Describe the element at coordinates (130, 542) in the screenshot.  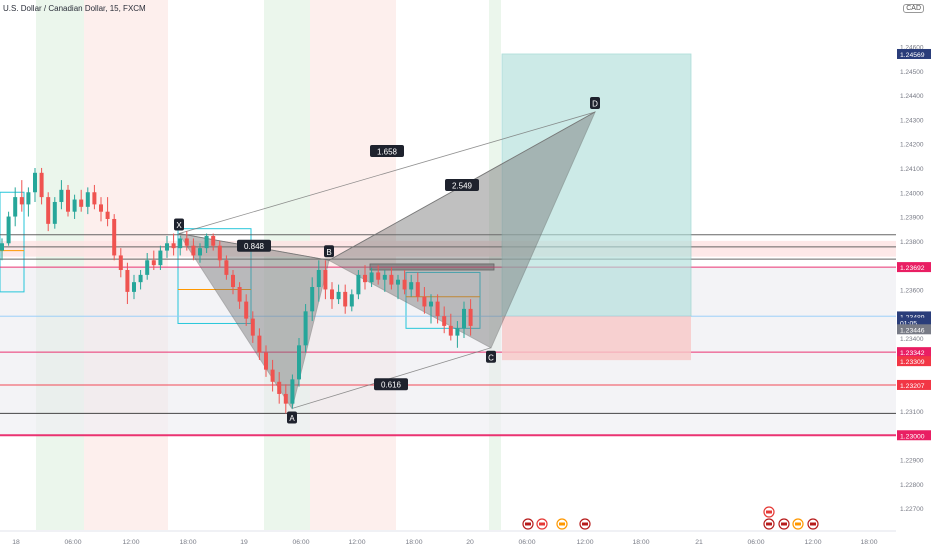
I see `time-tick: 12:00` at that location.